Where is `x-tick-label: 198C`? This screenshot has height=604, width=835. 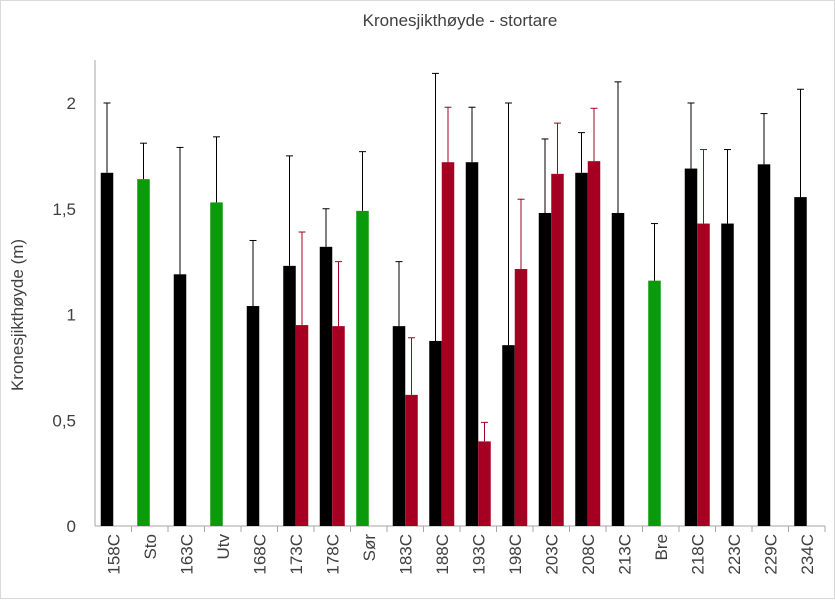 x-tick-label: 198C is located at coordinates (515, 554).